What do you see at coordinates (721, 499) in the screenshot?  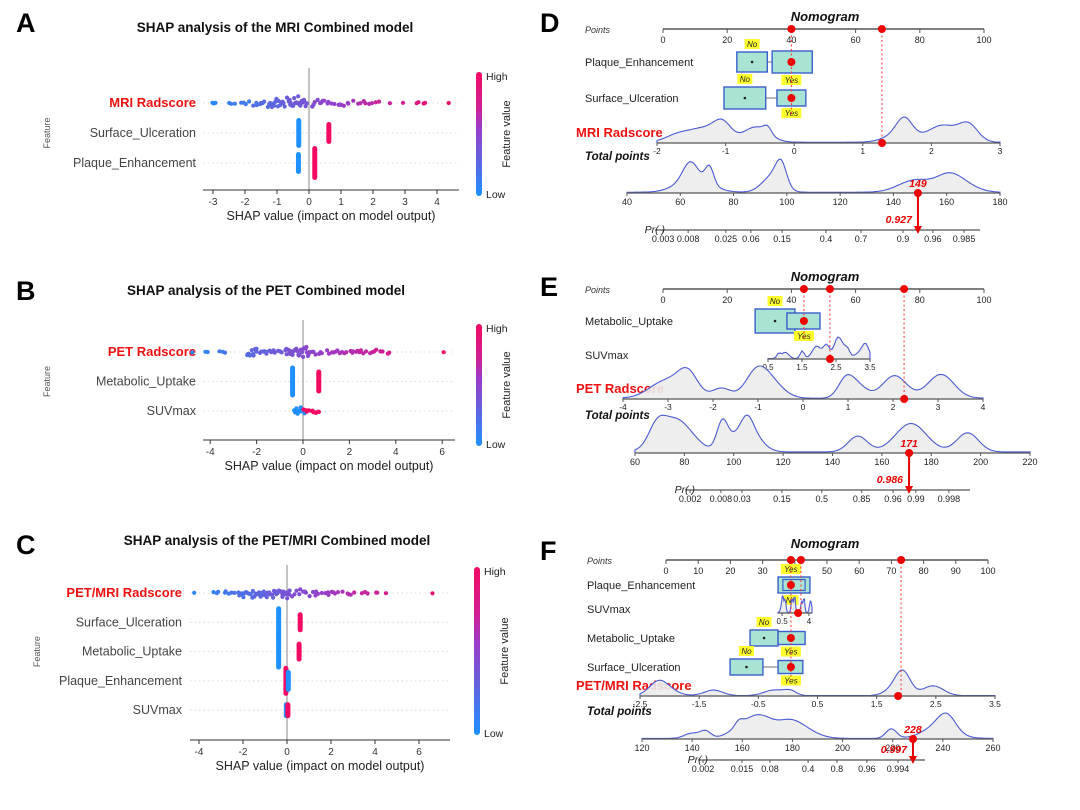 I see `pr-tick-label: 0.008` at bounding box center [721, 499].